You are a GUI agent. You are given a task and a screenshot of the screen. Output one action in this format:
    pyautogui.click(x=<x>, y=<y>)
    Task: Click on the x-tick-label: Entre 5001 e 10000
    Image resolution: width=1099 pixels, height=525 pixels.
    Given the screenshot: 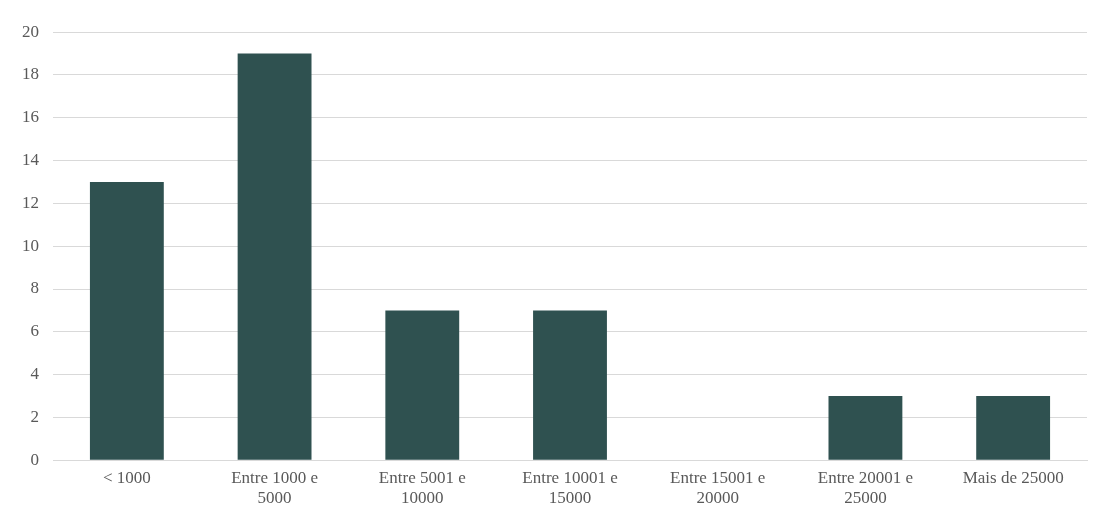 What is the action you would take?
    pyautogui.click(x=422, y=487)
    